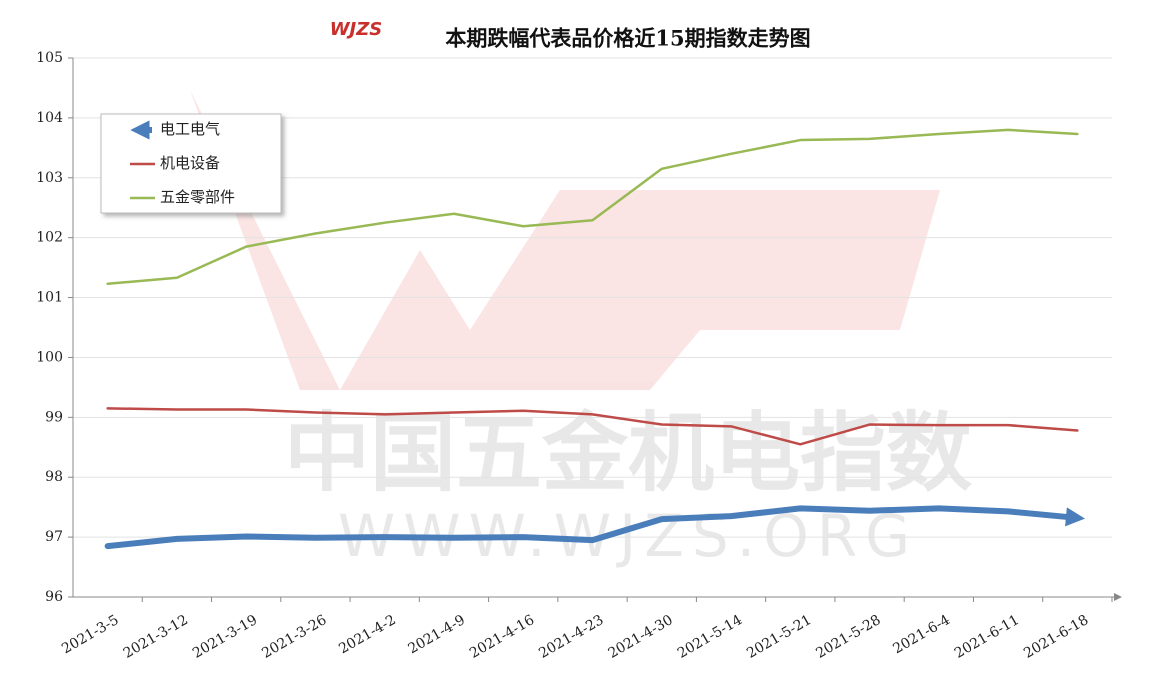  I want to click on chart-title: 本期跌幅代表品价格近15期指数走势图, so click(627, 38).